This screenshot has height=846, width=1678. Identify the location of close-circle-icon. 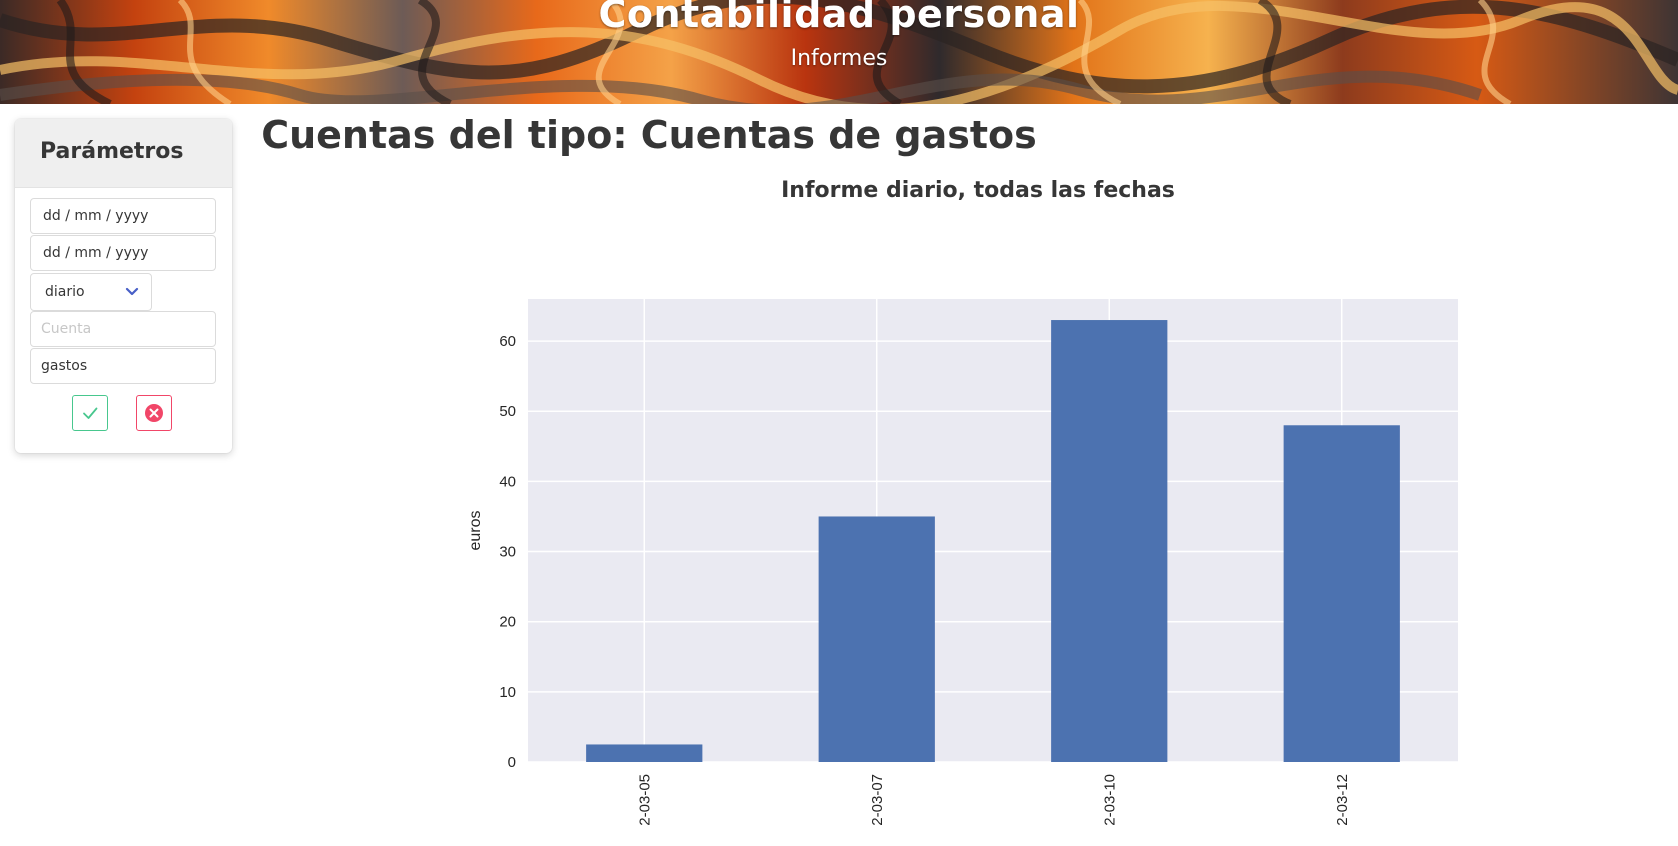
(154, 413).